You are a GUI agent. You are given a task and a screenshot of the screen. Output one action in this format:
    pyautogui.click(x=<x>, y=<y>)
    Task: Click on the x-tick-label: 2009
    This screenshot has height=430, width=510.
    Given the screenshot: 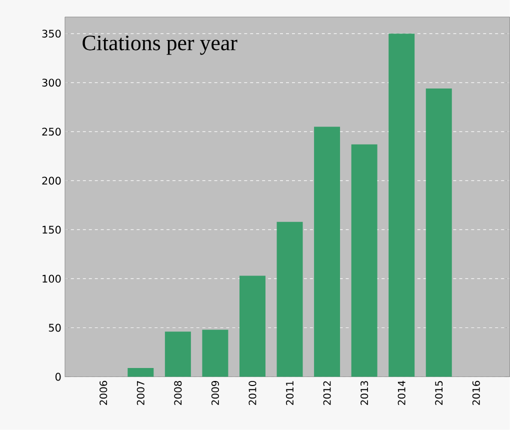 What is the action you would take?
    pyautogui.click(x=215, y=393)
    